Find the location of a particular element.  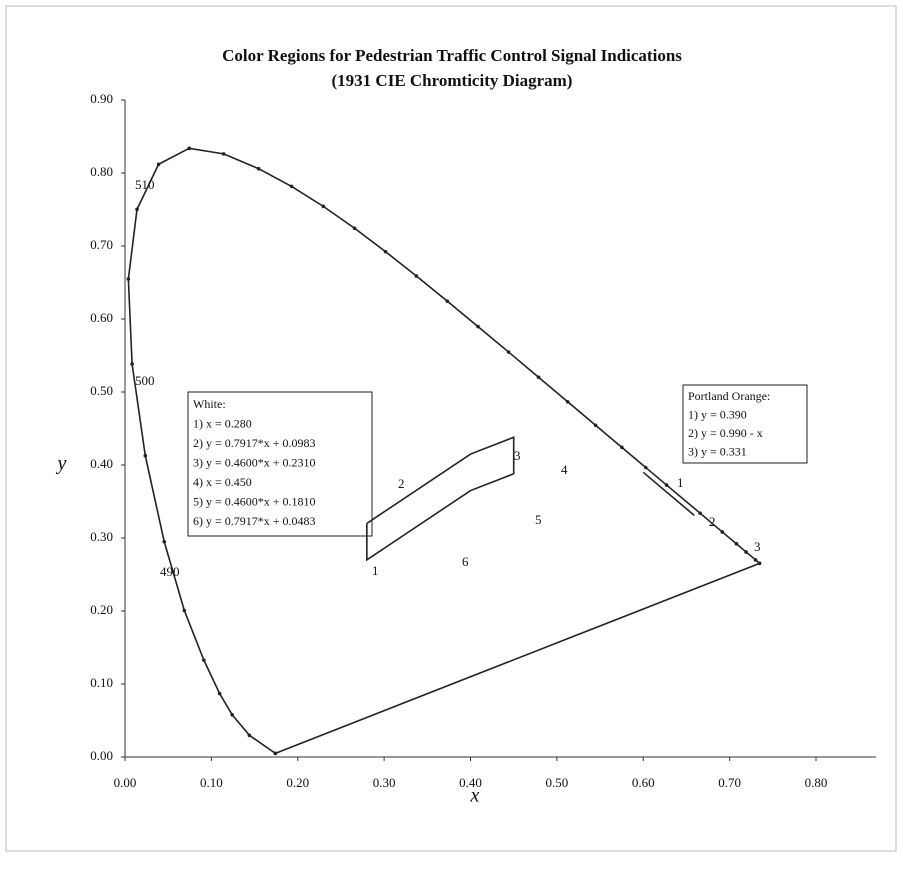

wavelength-labels: 500 is located at coordinates (145, 380).